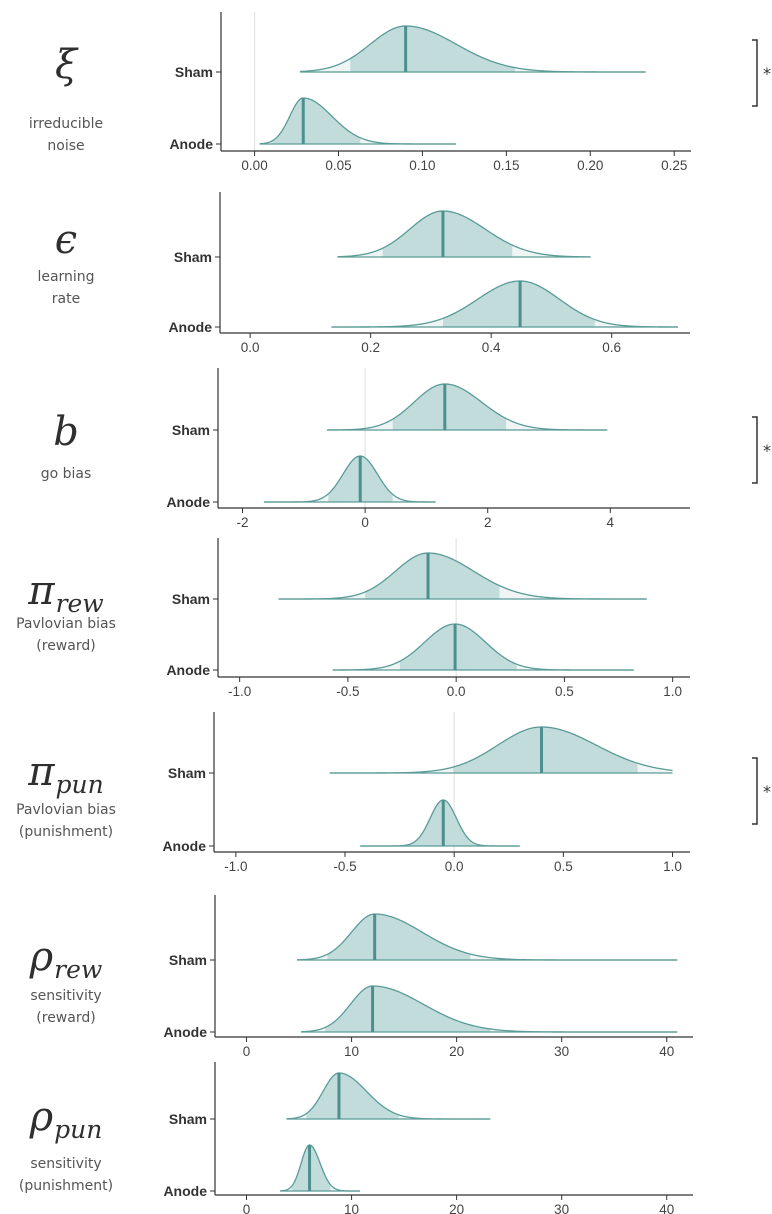 The height and width of the screenshot is (1214, 772). Describe the element at coordinates (363, 273) in the screenshot. I see `panel-2: ϵ learning rate Sham Anode 0.0 0.2 0.4 0.6` at that location.